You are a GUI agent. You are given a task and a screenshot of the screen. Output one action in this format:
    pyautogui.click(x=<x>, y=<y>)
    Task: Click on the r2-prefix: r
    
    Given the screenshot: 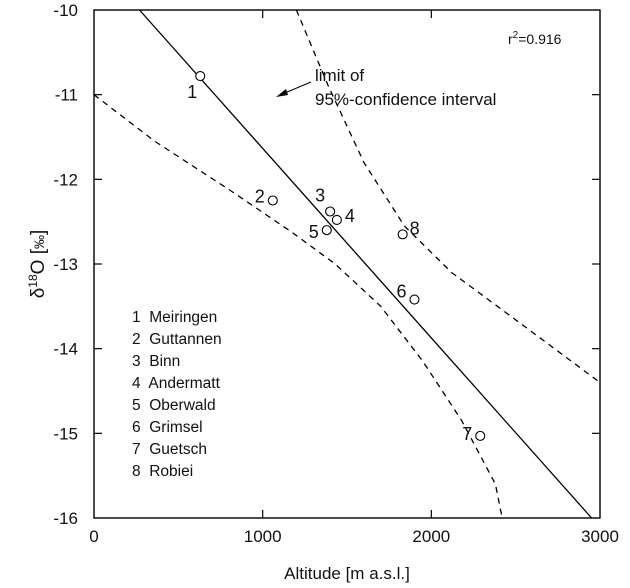 What is the action you would take?
    pyautogui.click(x=510, y=39)
    